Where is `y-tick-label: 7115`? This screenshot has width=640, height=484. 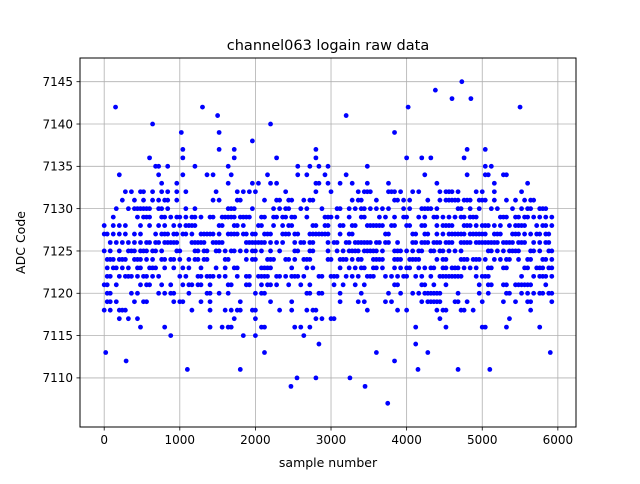 y-tick-label: 7115 is located at coordinates (57, 336).